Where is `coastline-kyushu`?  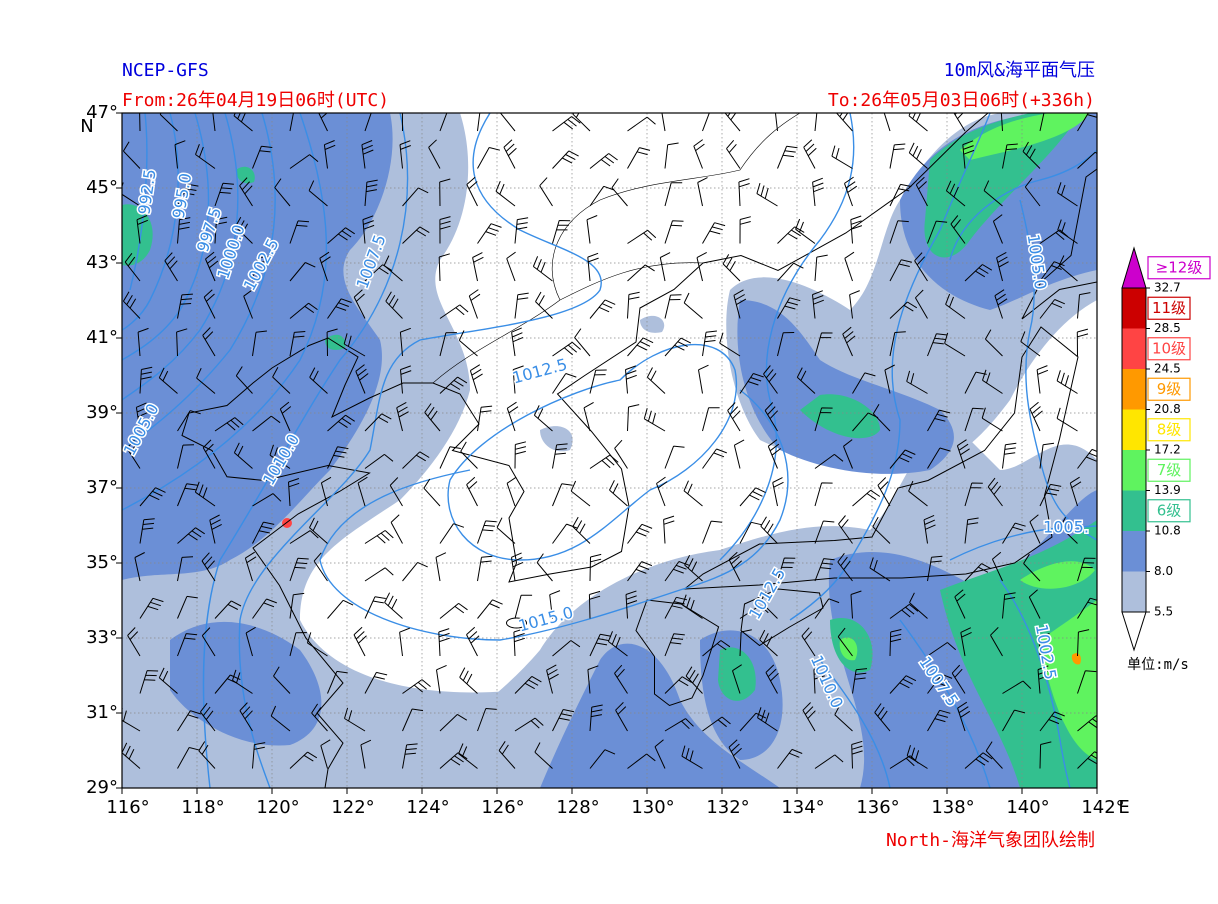
coastline-kyushu is located at coordinates (677, 653).